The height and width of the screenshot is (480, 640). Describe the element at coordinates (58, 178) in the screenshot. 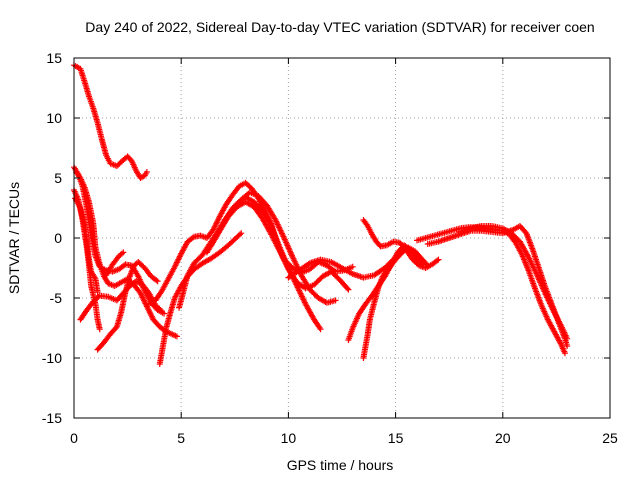

I see `y-tick-label: 5` at that location.